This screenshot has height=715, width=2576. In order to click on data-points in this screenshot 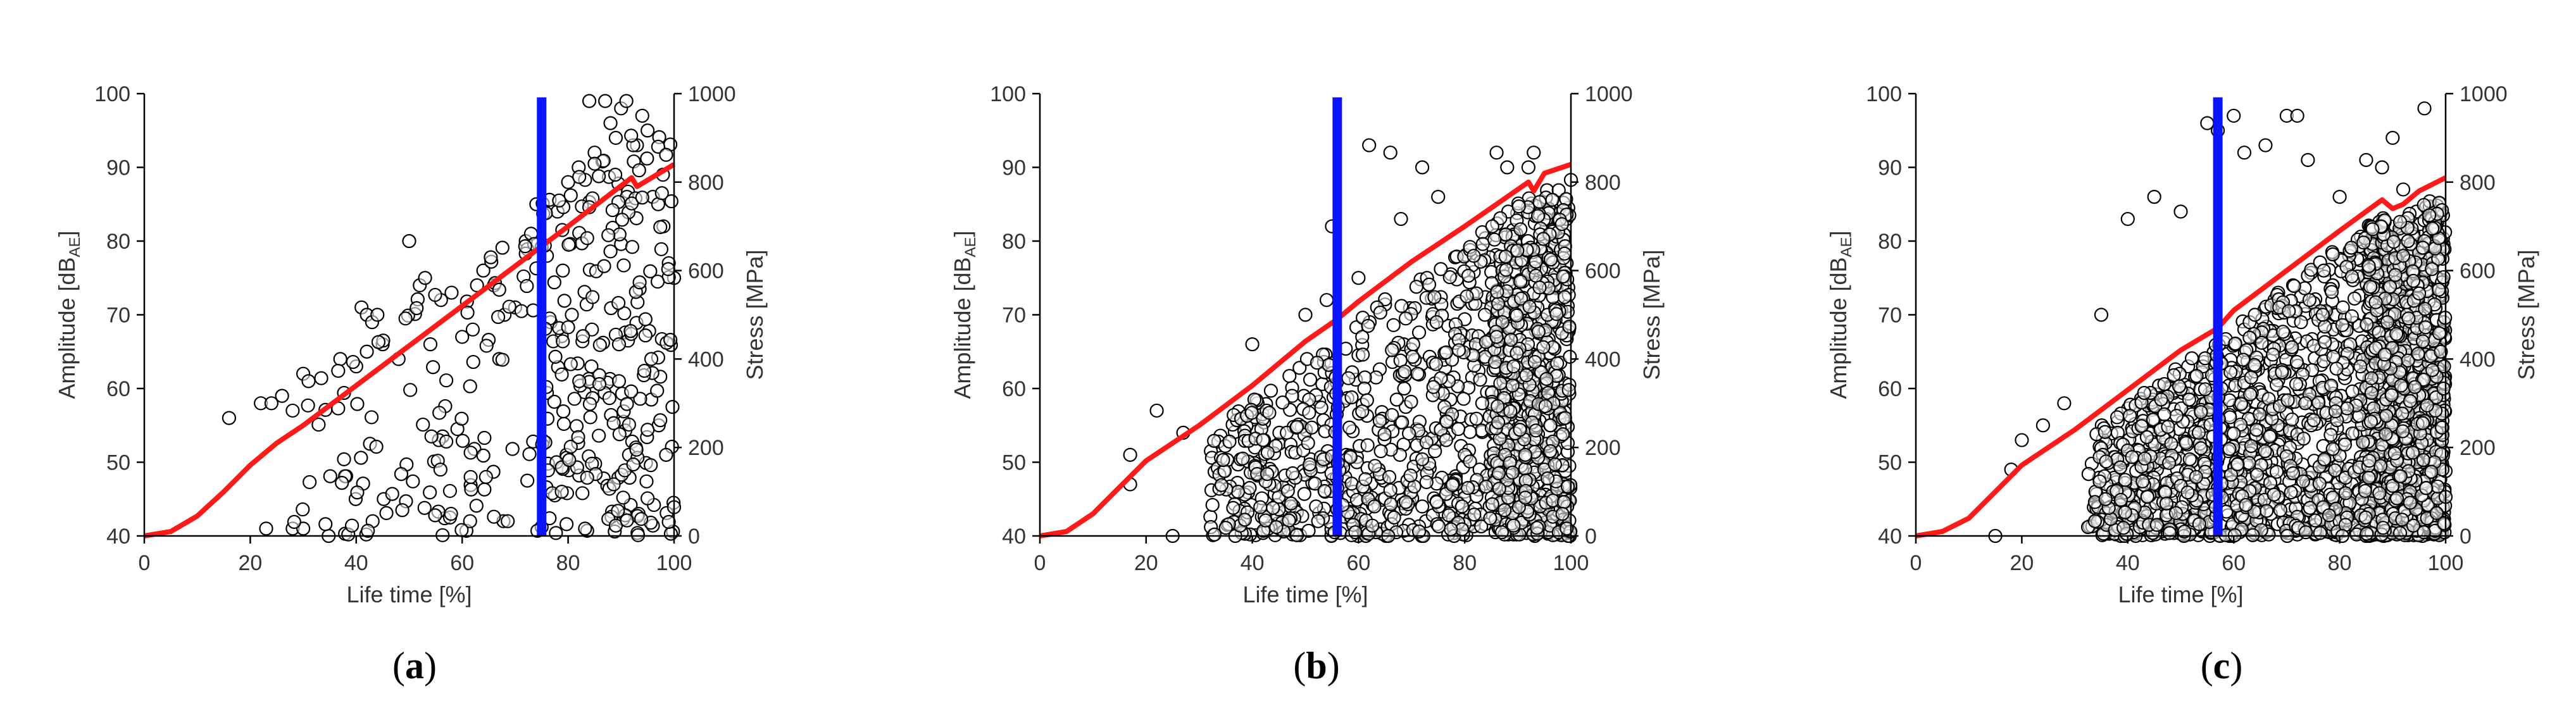, I will do `click(452, 319)`.